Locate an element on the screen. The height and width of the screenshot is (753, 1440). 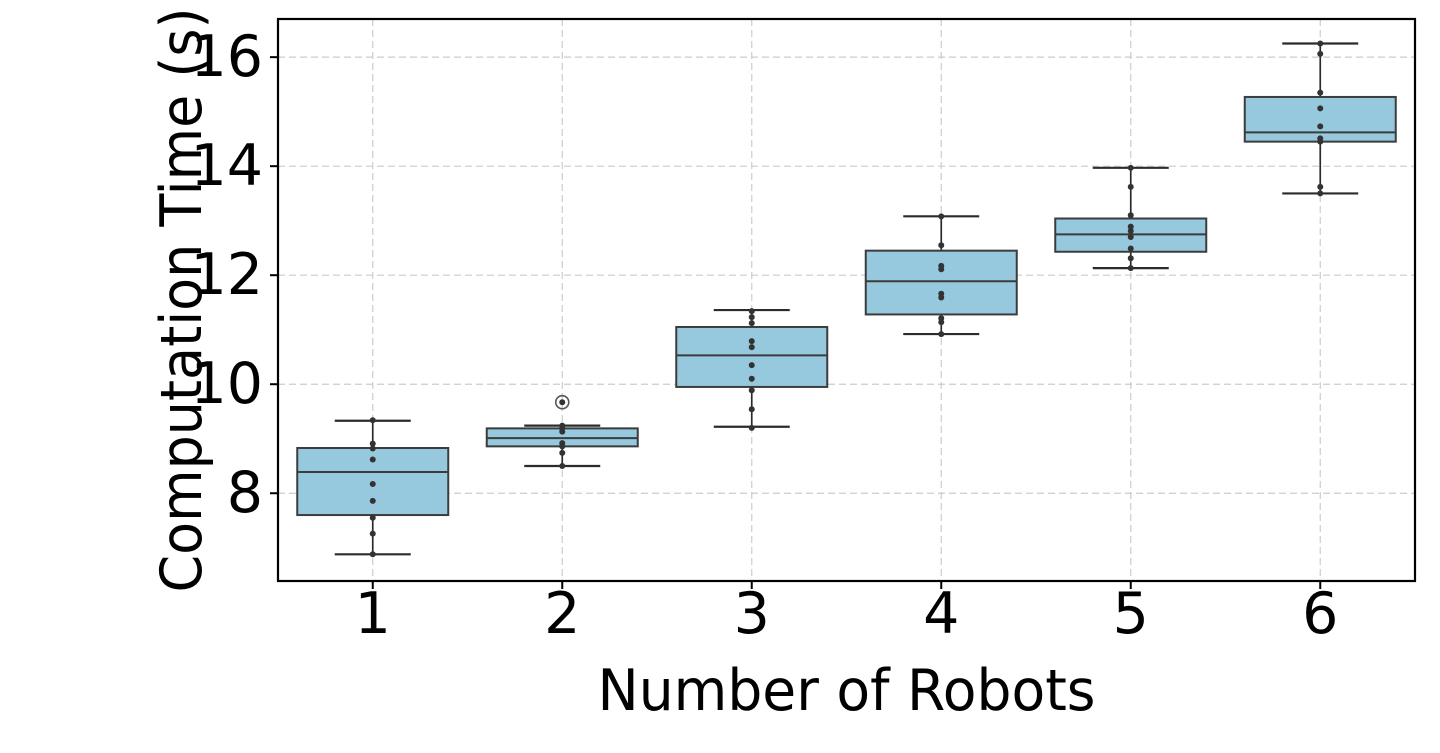
y-tick-label: 8 is located at coordinates (245, 493).